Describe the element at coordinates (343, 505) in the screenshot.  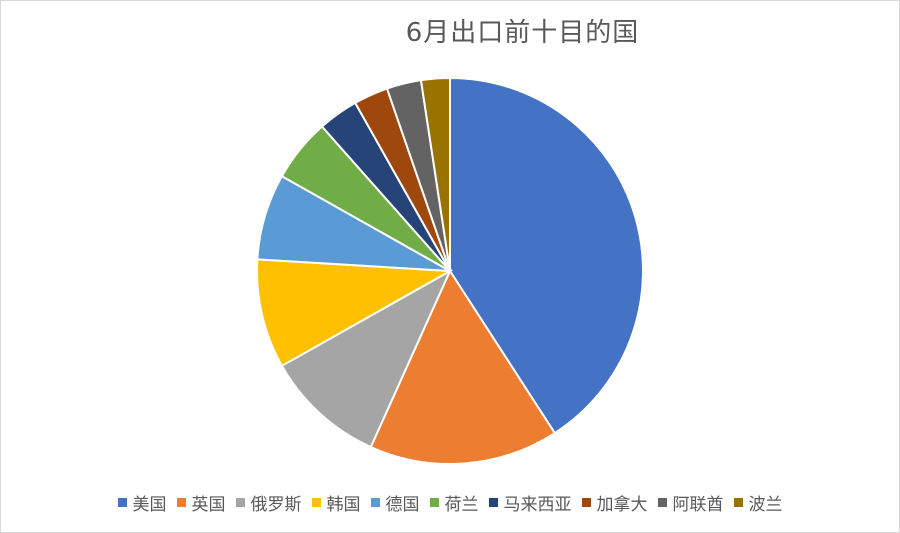
I see `legend-label: 韩国` at that location.